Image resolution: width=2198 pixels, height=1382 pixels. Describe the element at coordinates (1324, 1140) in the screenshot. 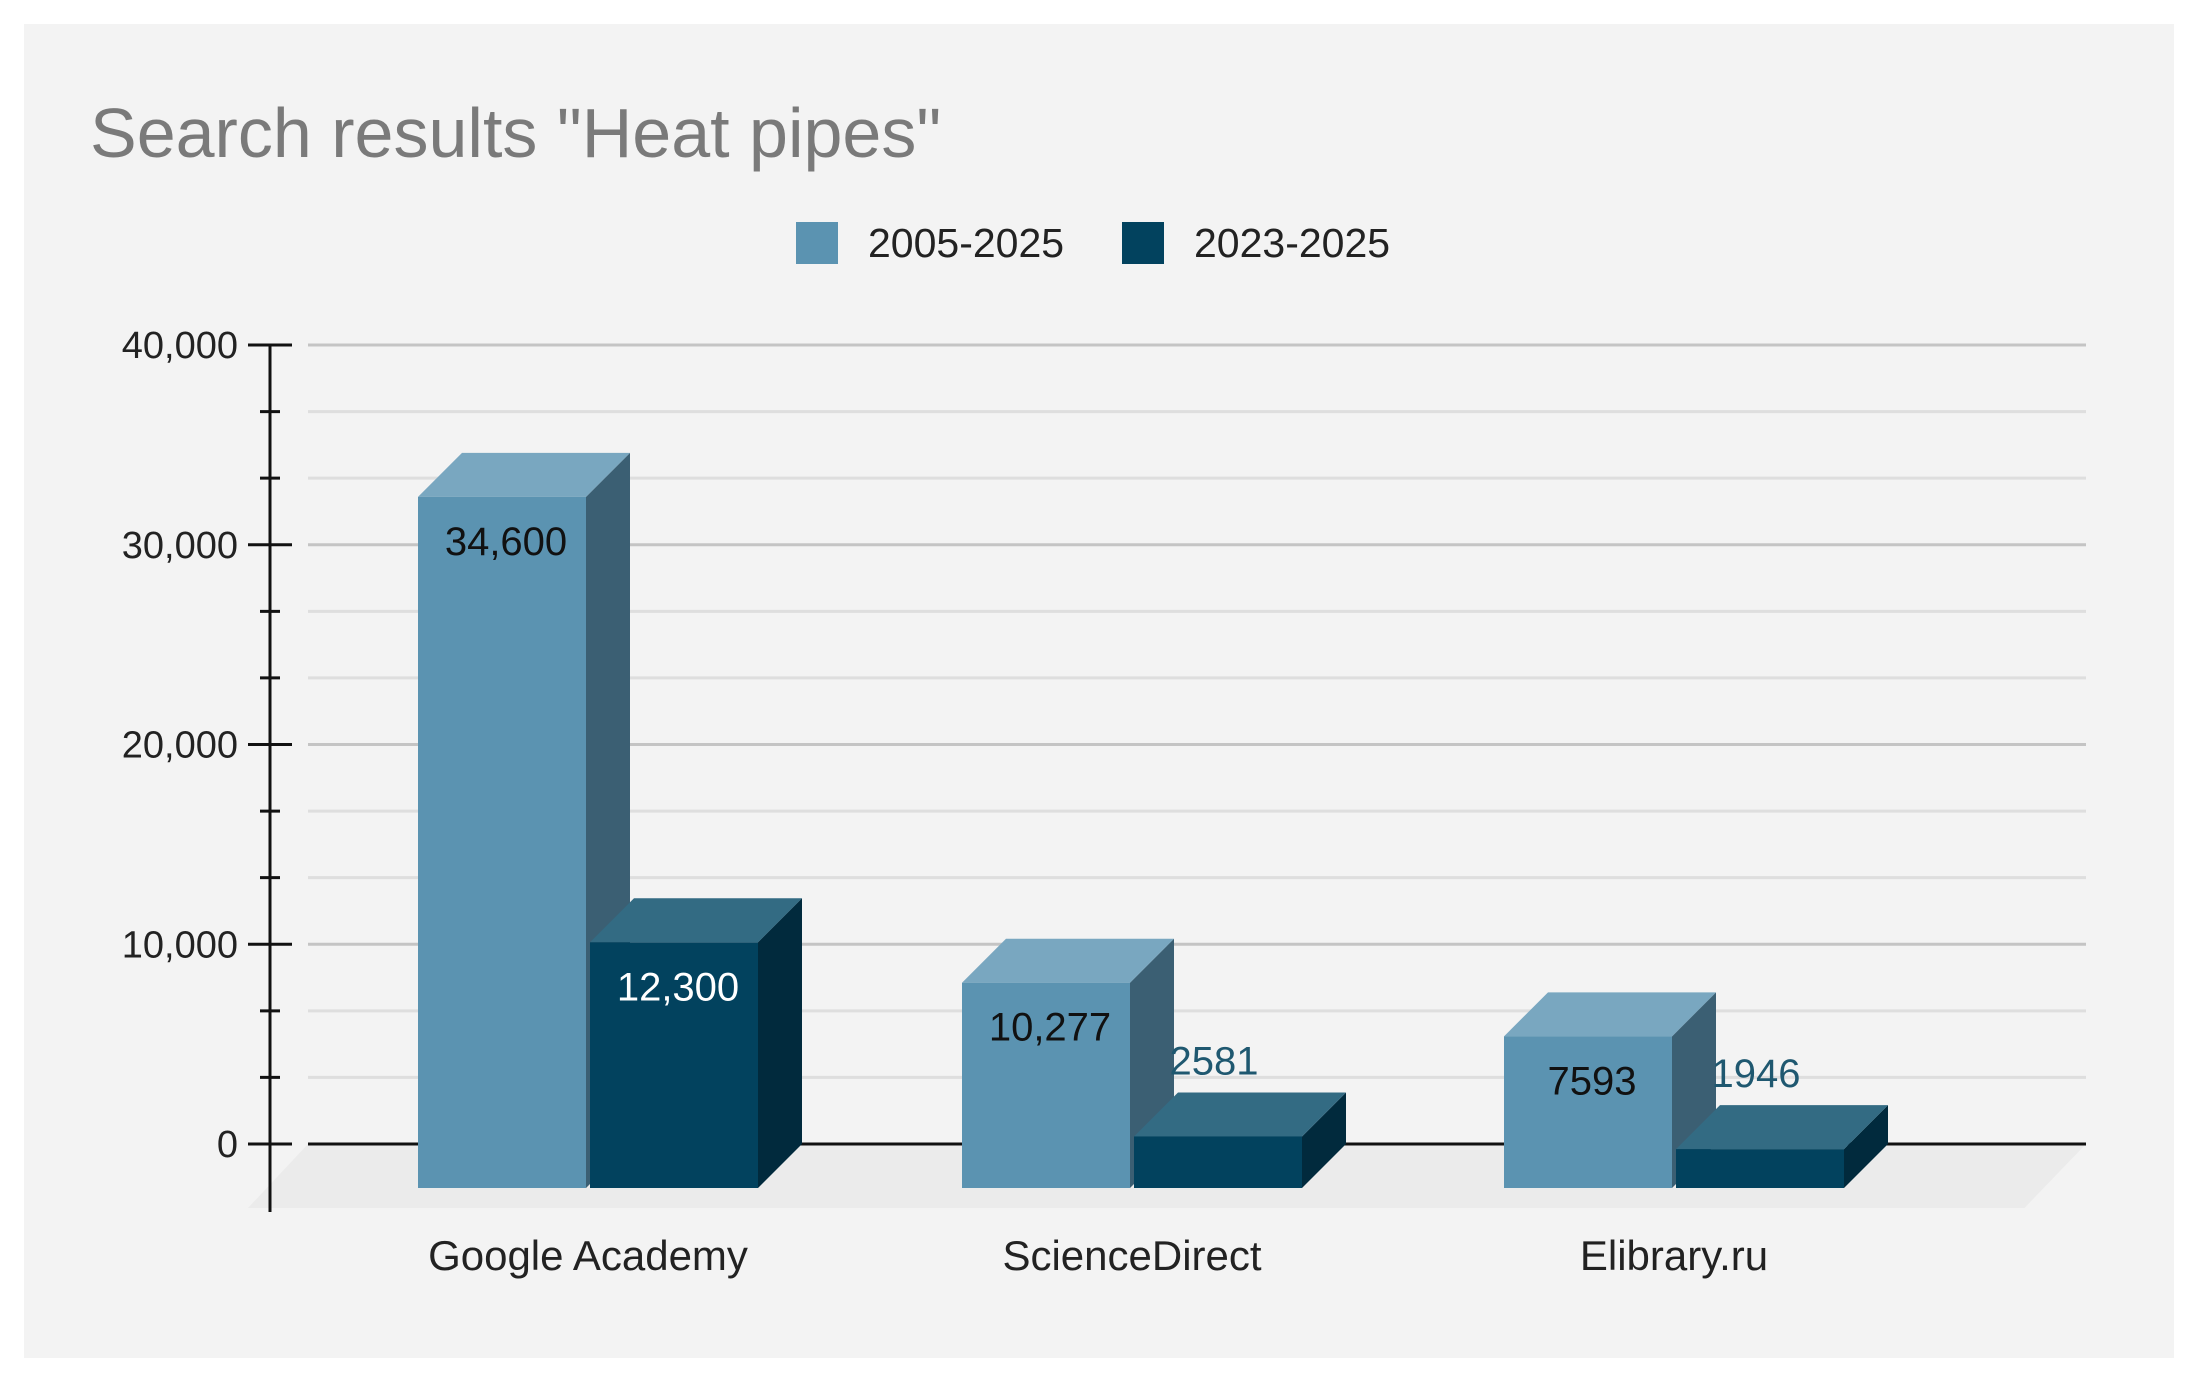

I see `bar-side-sciencedirect-2023-2025` at that location.